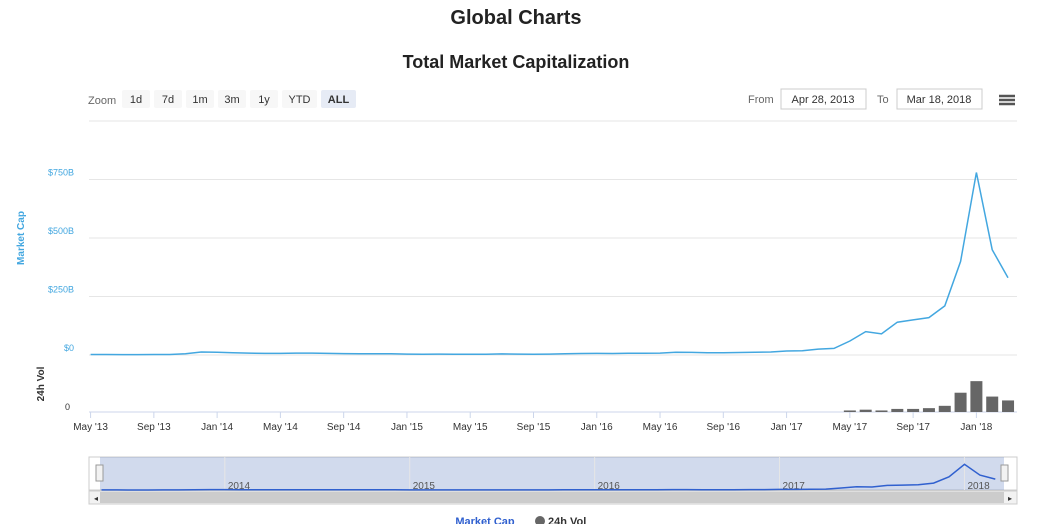 The height and width of the screenshot is (529, 1038). What do you see at coordinates (407, 427) in the screenshot?
I see `x-tick-label: Jan '15` at bounding box center [407, 427].